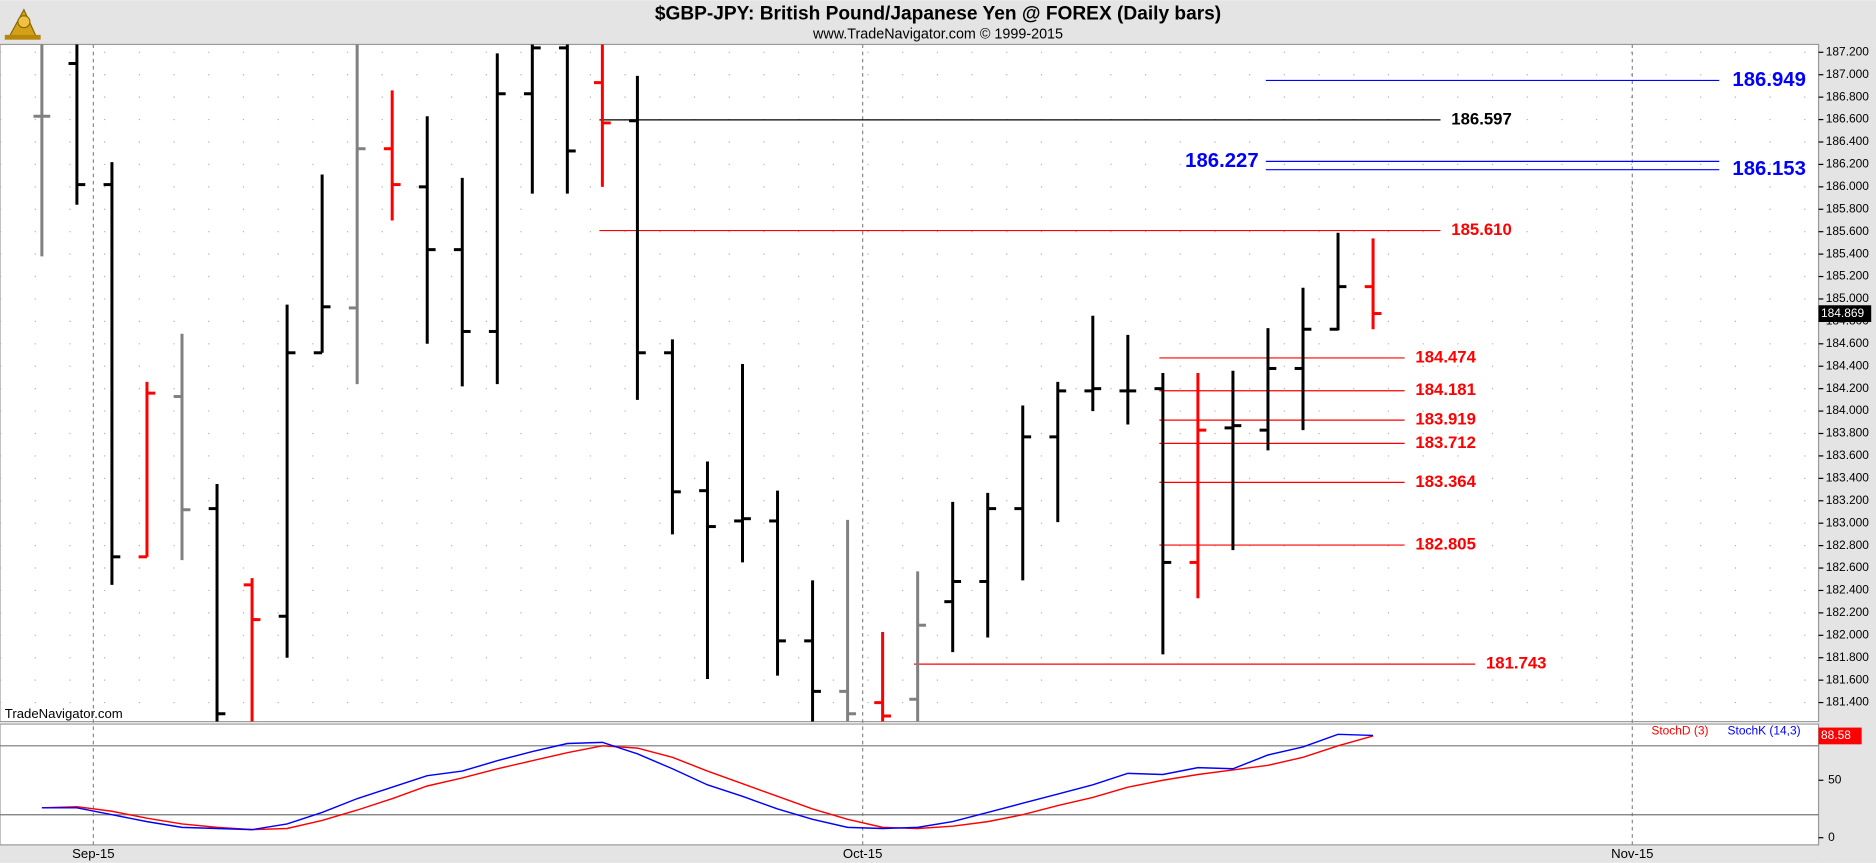 Image resolution: width=1876 pixels, height=863 pixels. I want to click on y-tick-label: 186.000, so click(1848, 186).